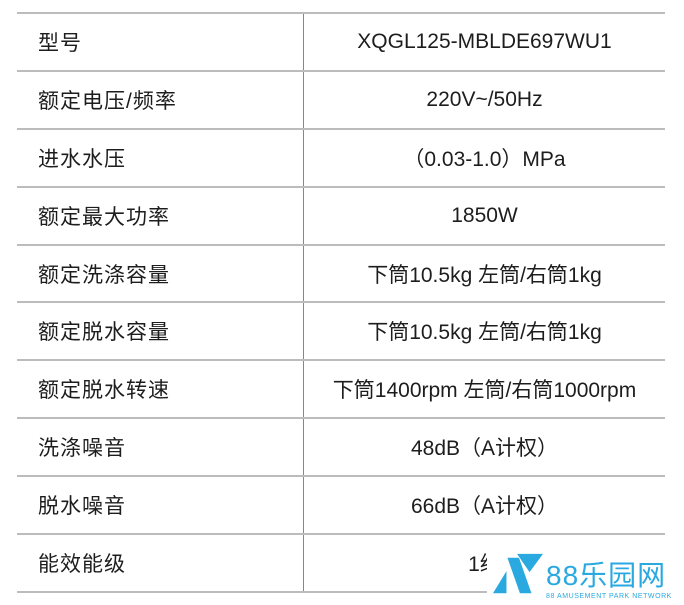 The image size is (684, 605). Describe the element at coordinates (606, 575) in the screenshot. I see `watermark-title: 88乐园网` at that location.